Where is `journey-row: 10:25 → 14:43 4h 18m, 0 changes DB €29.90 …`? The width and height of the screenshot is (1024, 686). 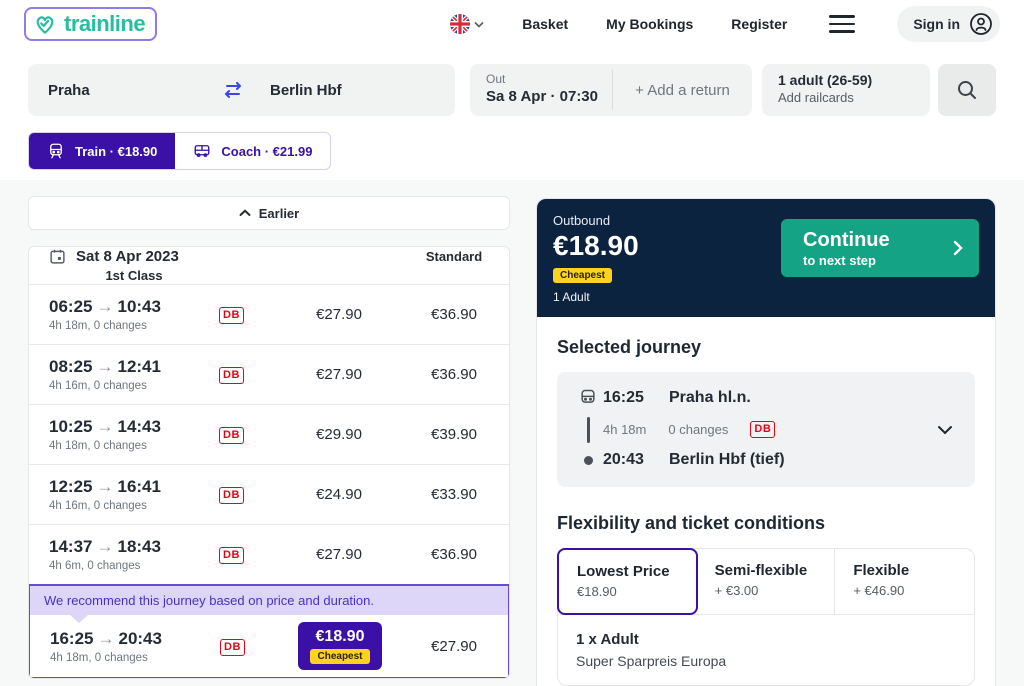 journey-row: 10:25 → 14:43 4h 18m, 0 changes DB €29.90 … is located at coordinates (269, 434).